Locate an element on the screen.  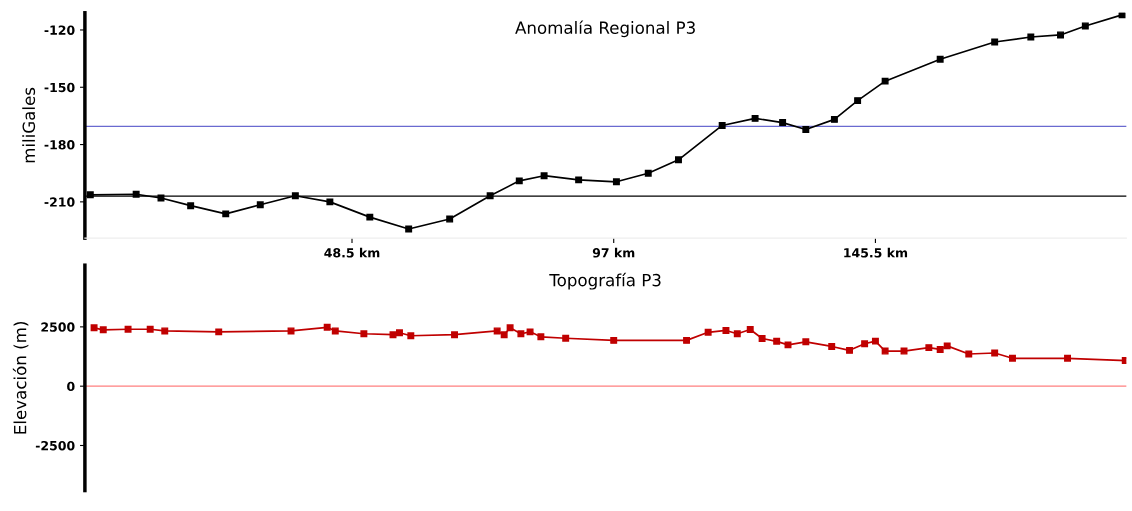
y-tick-label: 0 is located at coordinates (71, 386).